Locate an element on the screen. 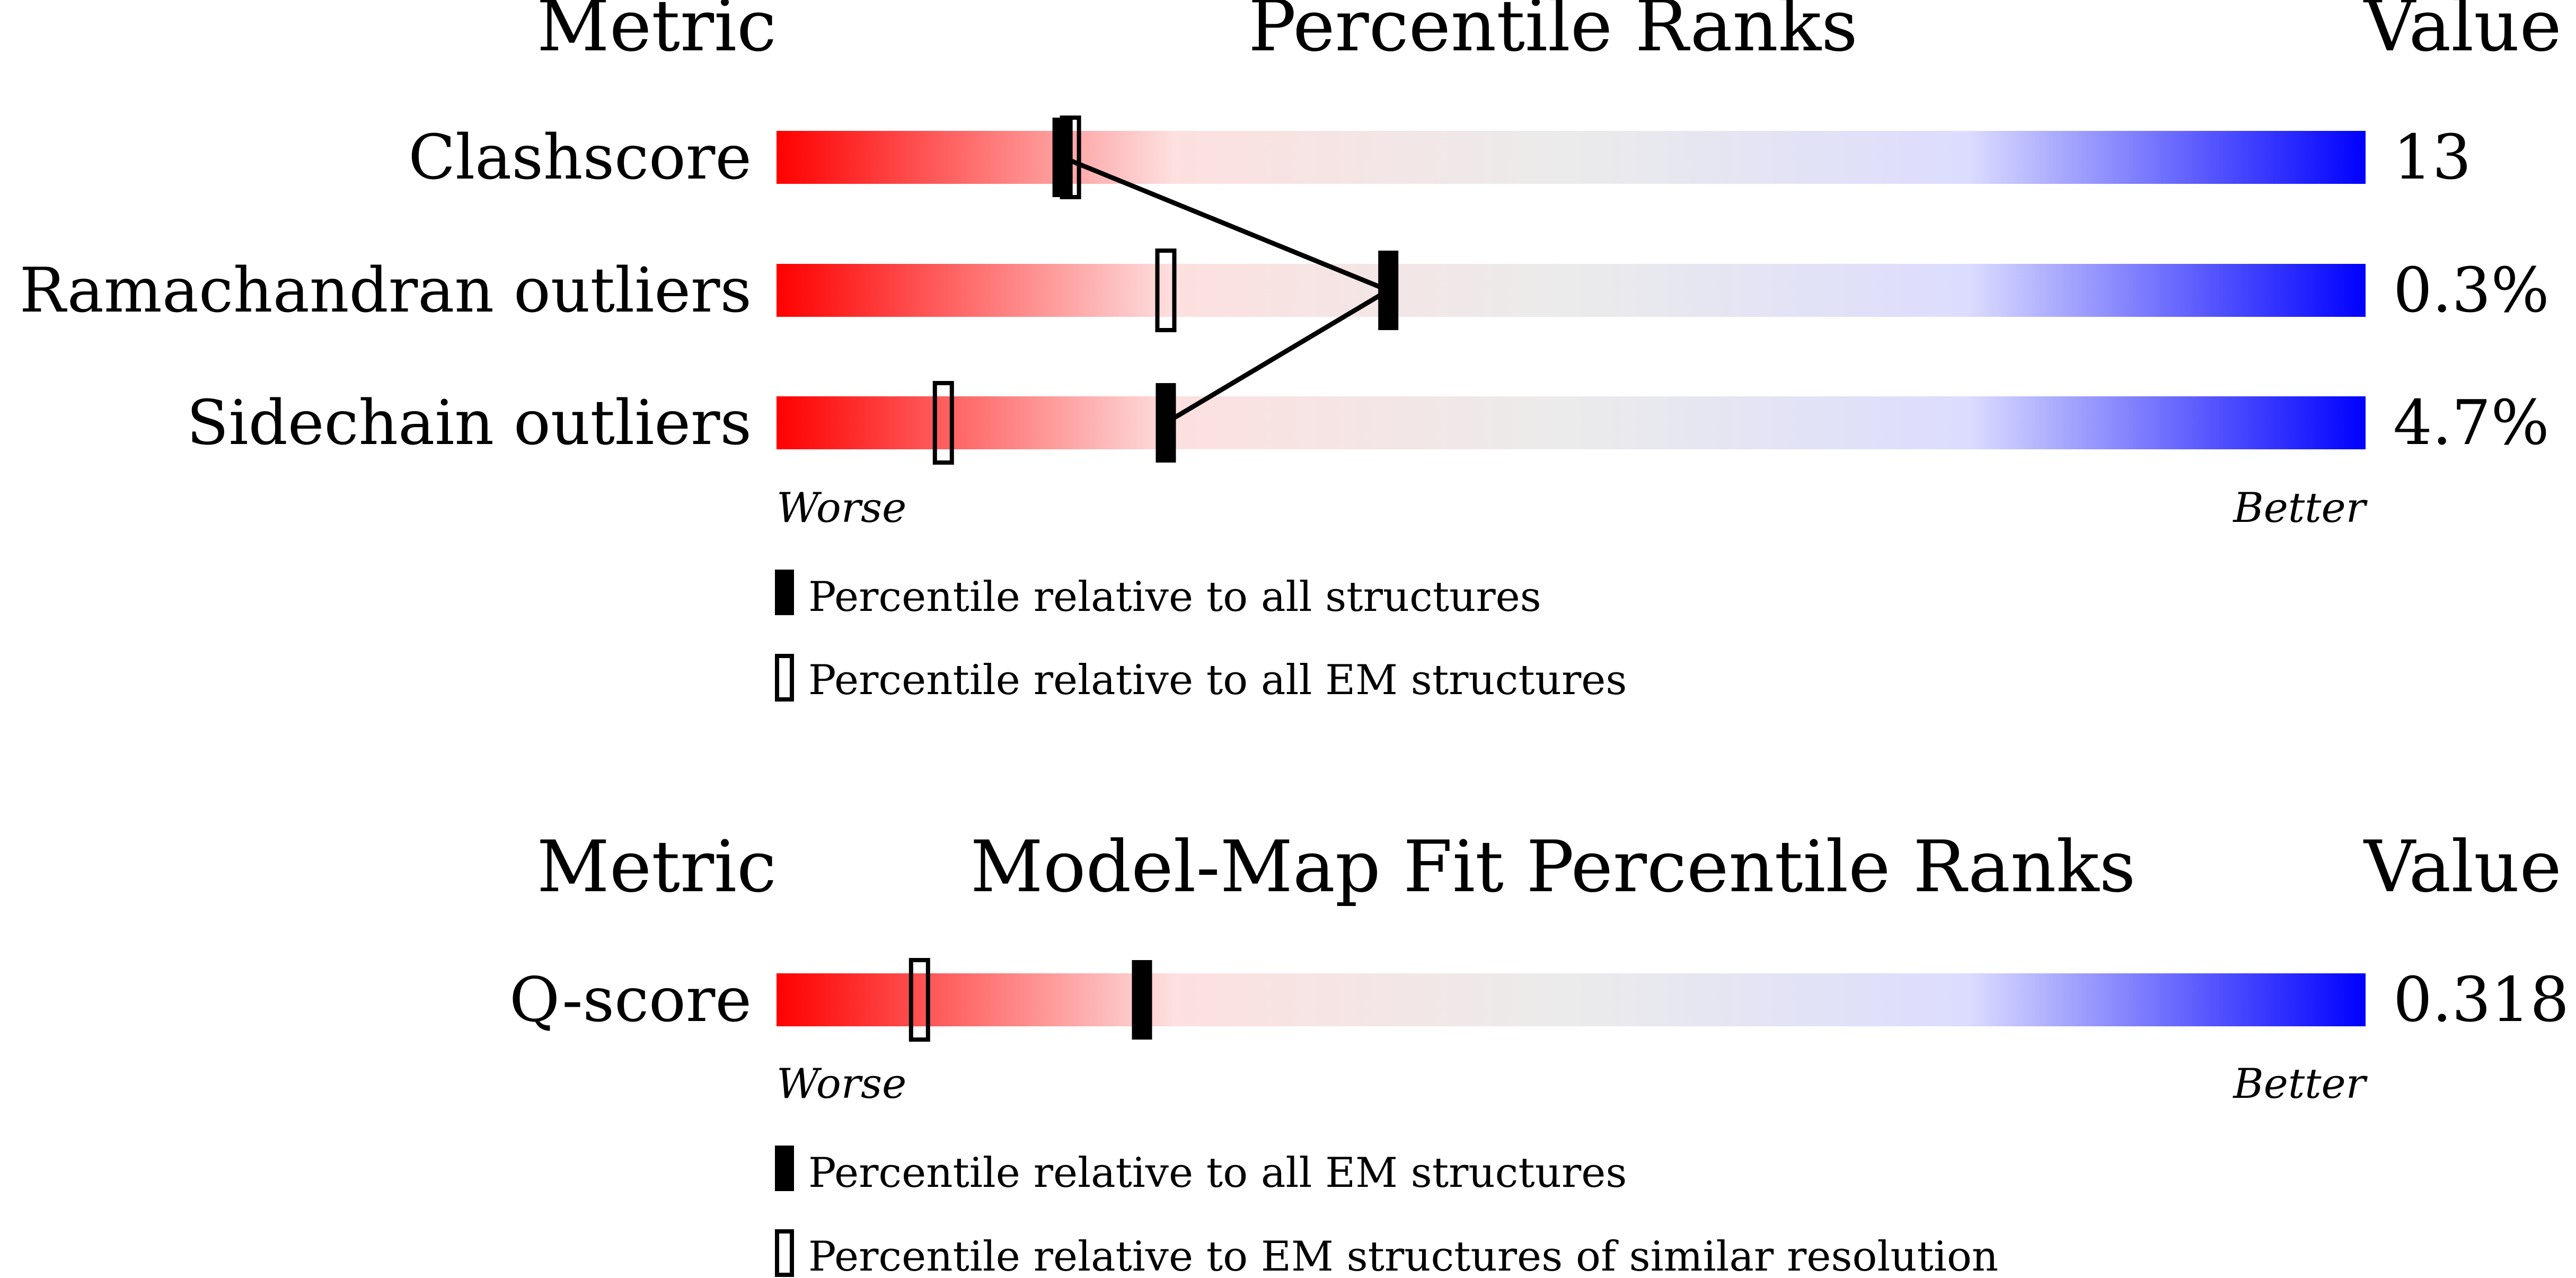 This screenshot has width=2576, height=1278. row-clashscore: Clashscore 13 is located at coordinates (1439, 157).